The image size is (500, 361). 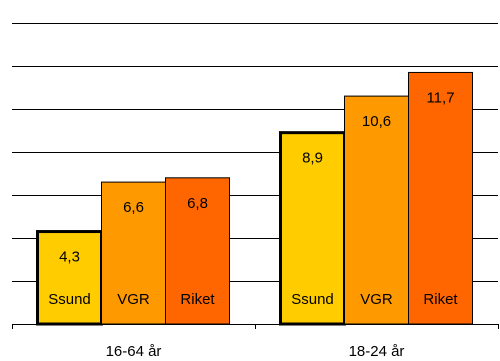 What do you see at coordinates (440, 97) in the screenshot?
I see `value-label: 11,7` at bounding box center [440, 97].